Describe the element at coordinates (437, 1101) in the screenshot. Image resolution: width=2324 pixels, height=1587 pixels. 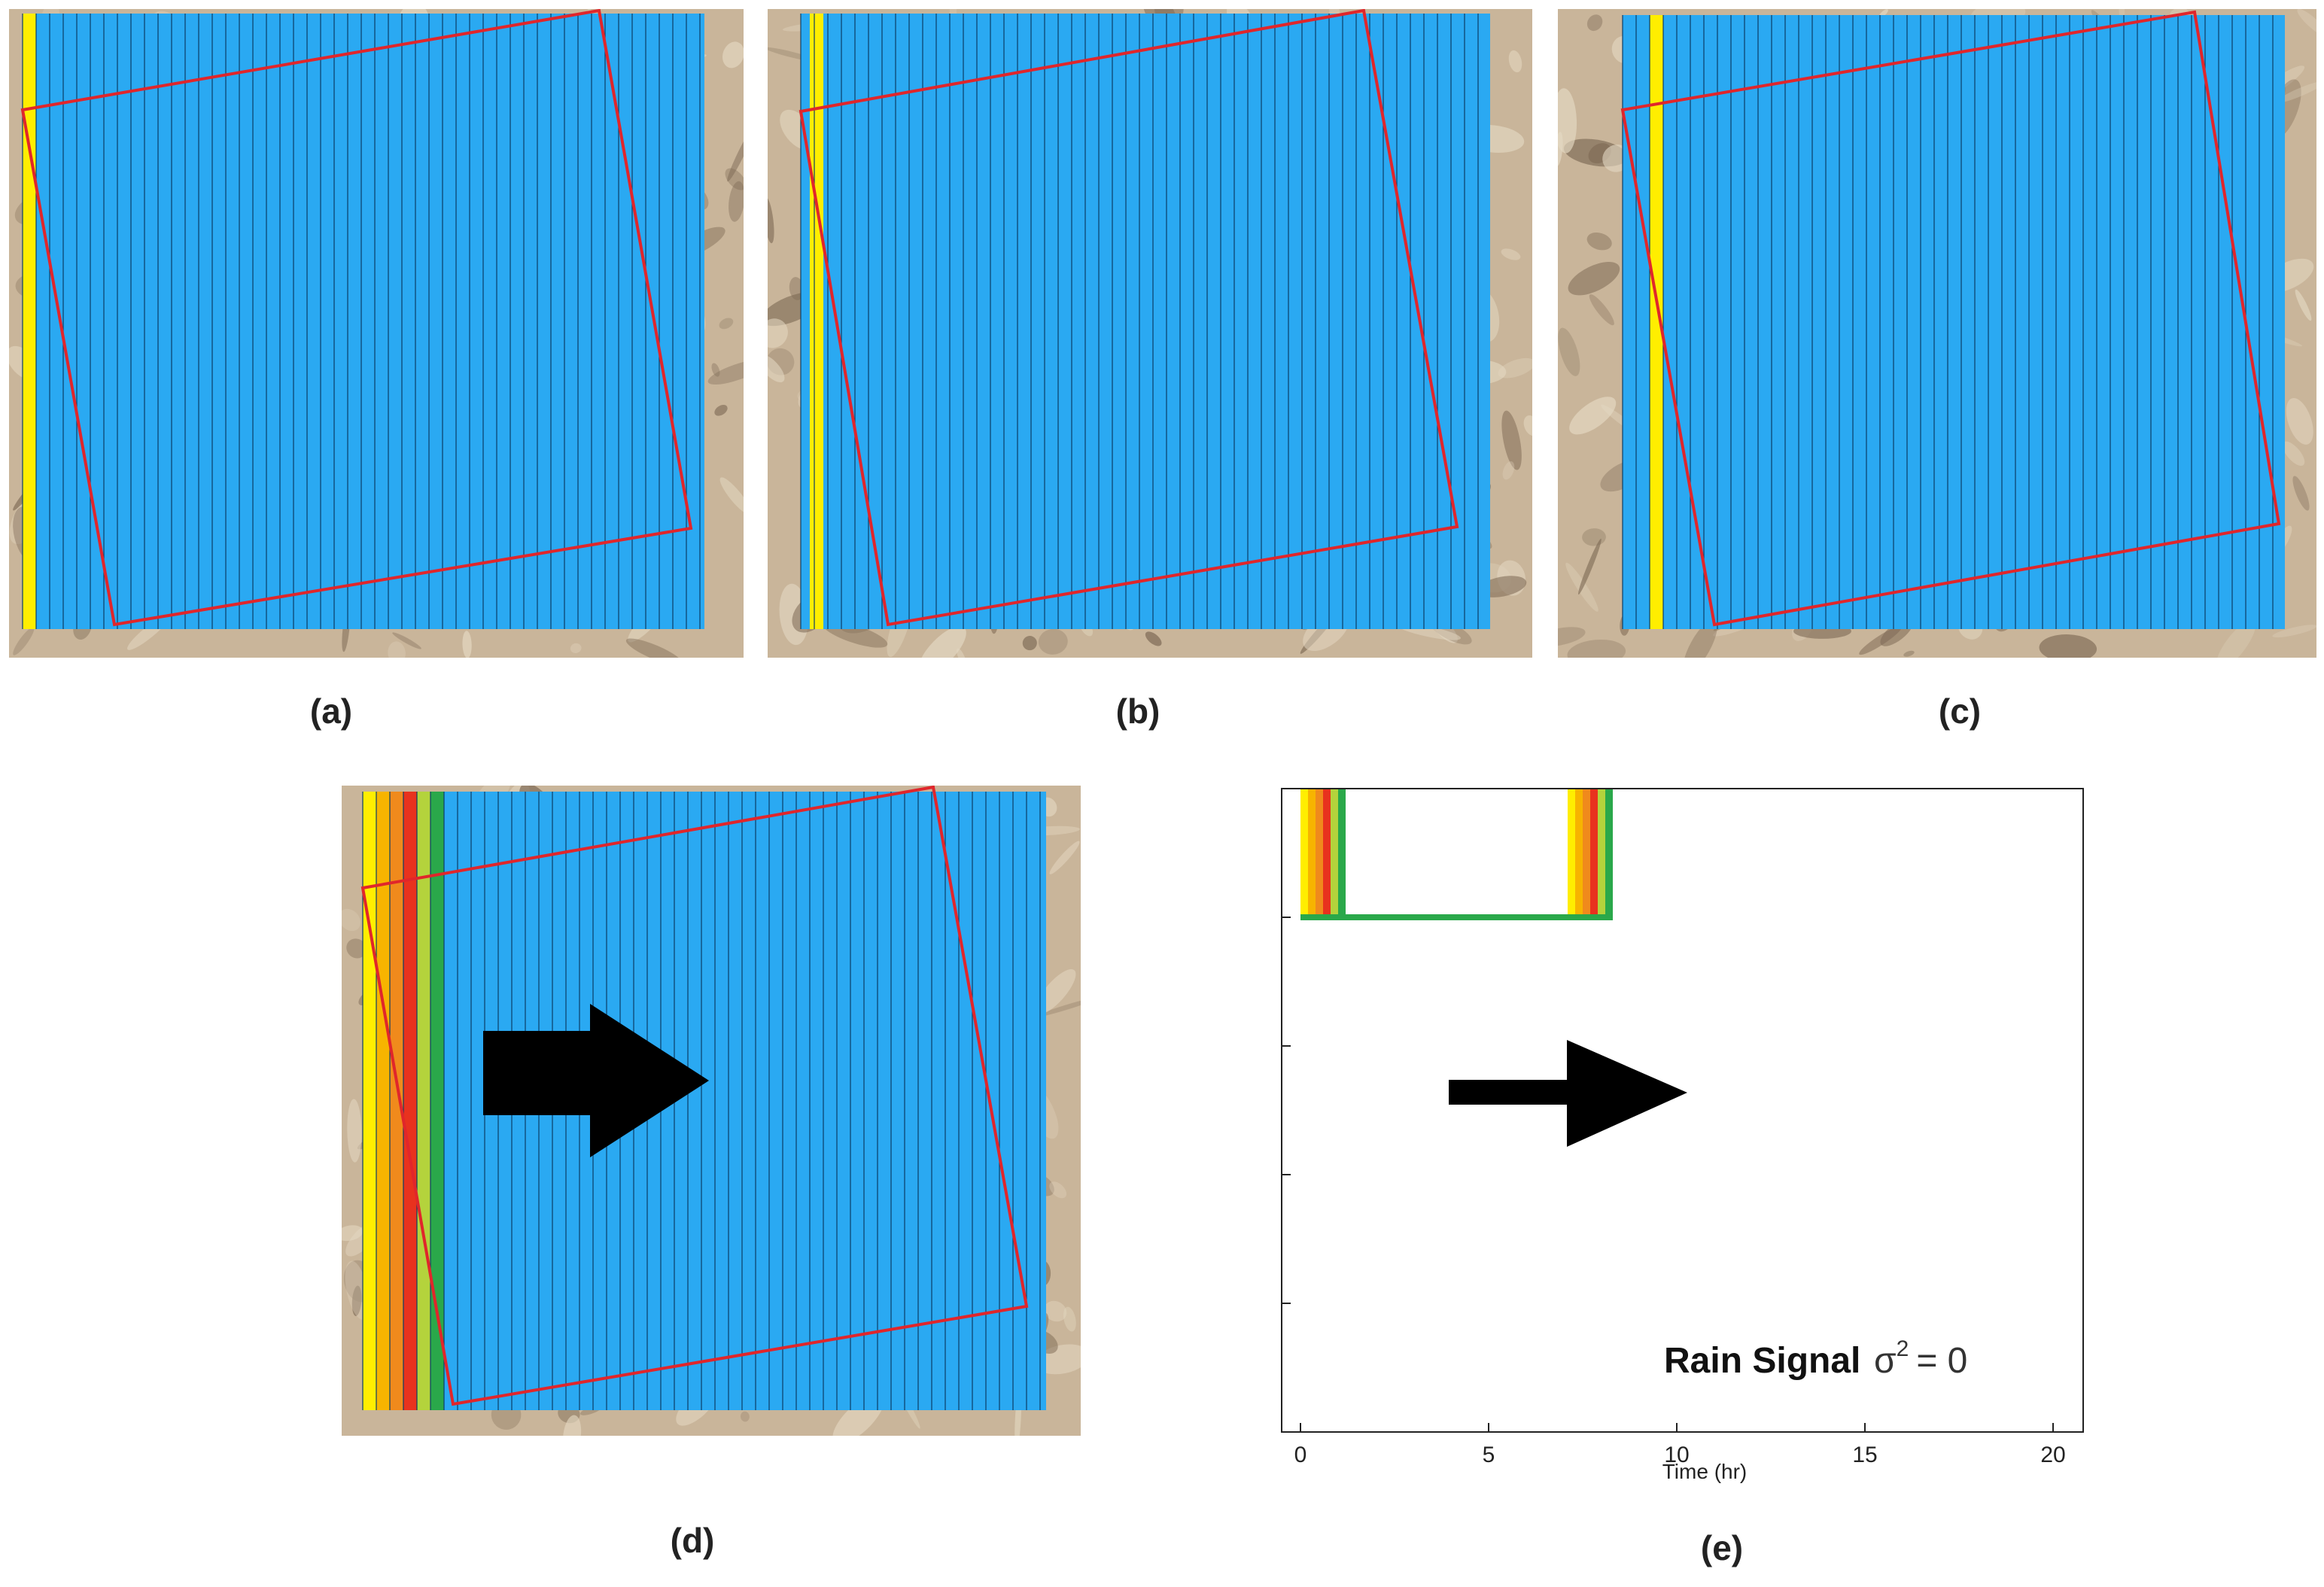
I see `storm-stripe-green` at that location.